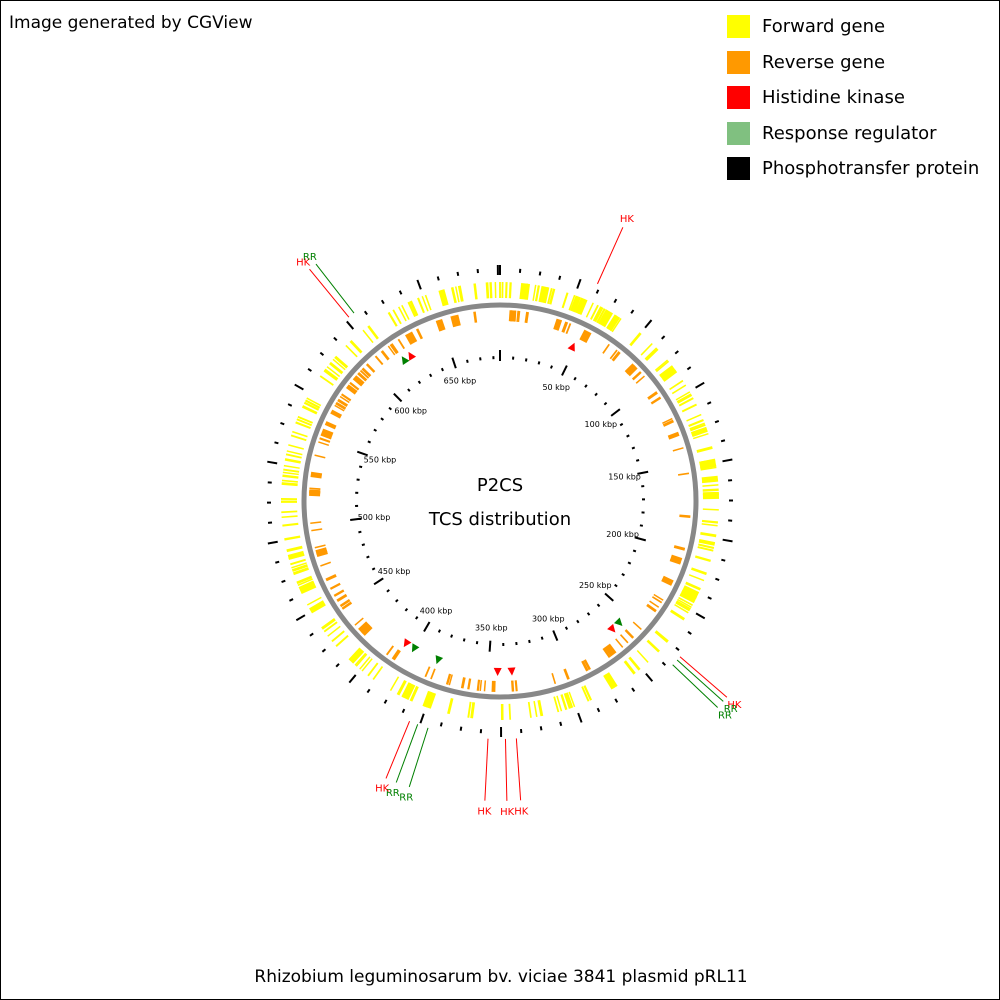 This screenshot has width=1000, height=1000. What do you see at coordinates (374, 517) in the screenshot?
I see `kbp-label: 500 kbp` at bounding box center [374, 517].